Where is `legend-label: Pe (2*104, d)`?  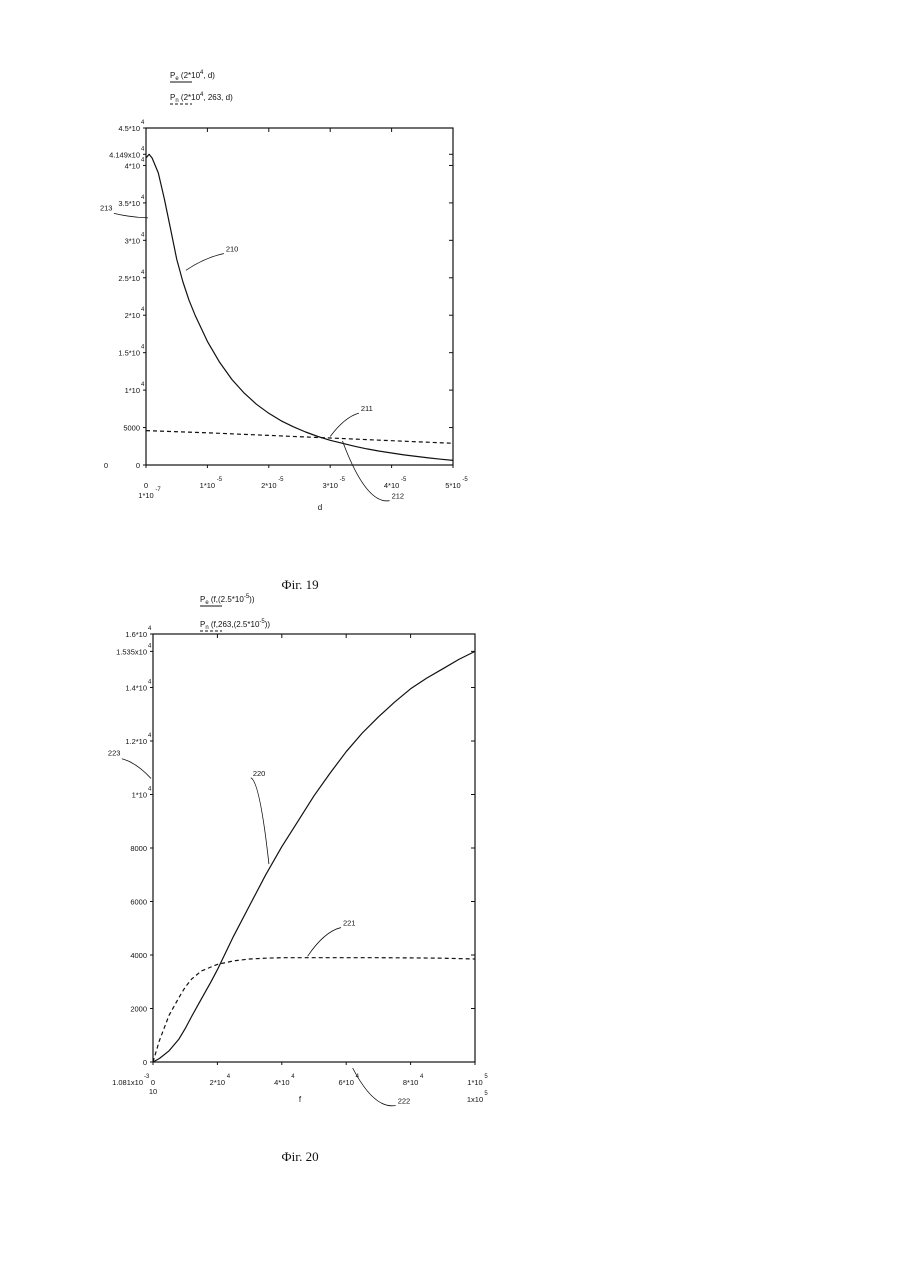
legend-label: Pe (2*104, d) is located at coordinates (192, 76).